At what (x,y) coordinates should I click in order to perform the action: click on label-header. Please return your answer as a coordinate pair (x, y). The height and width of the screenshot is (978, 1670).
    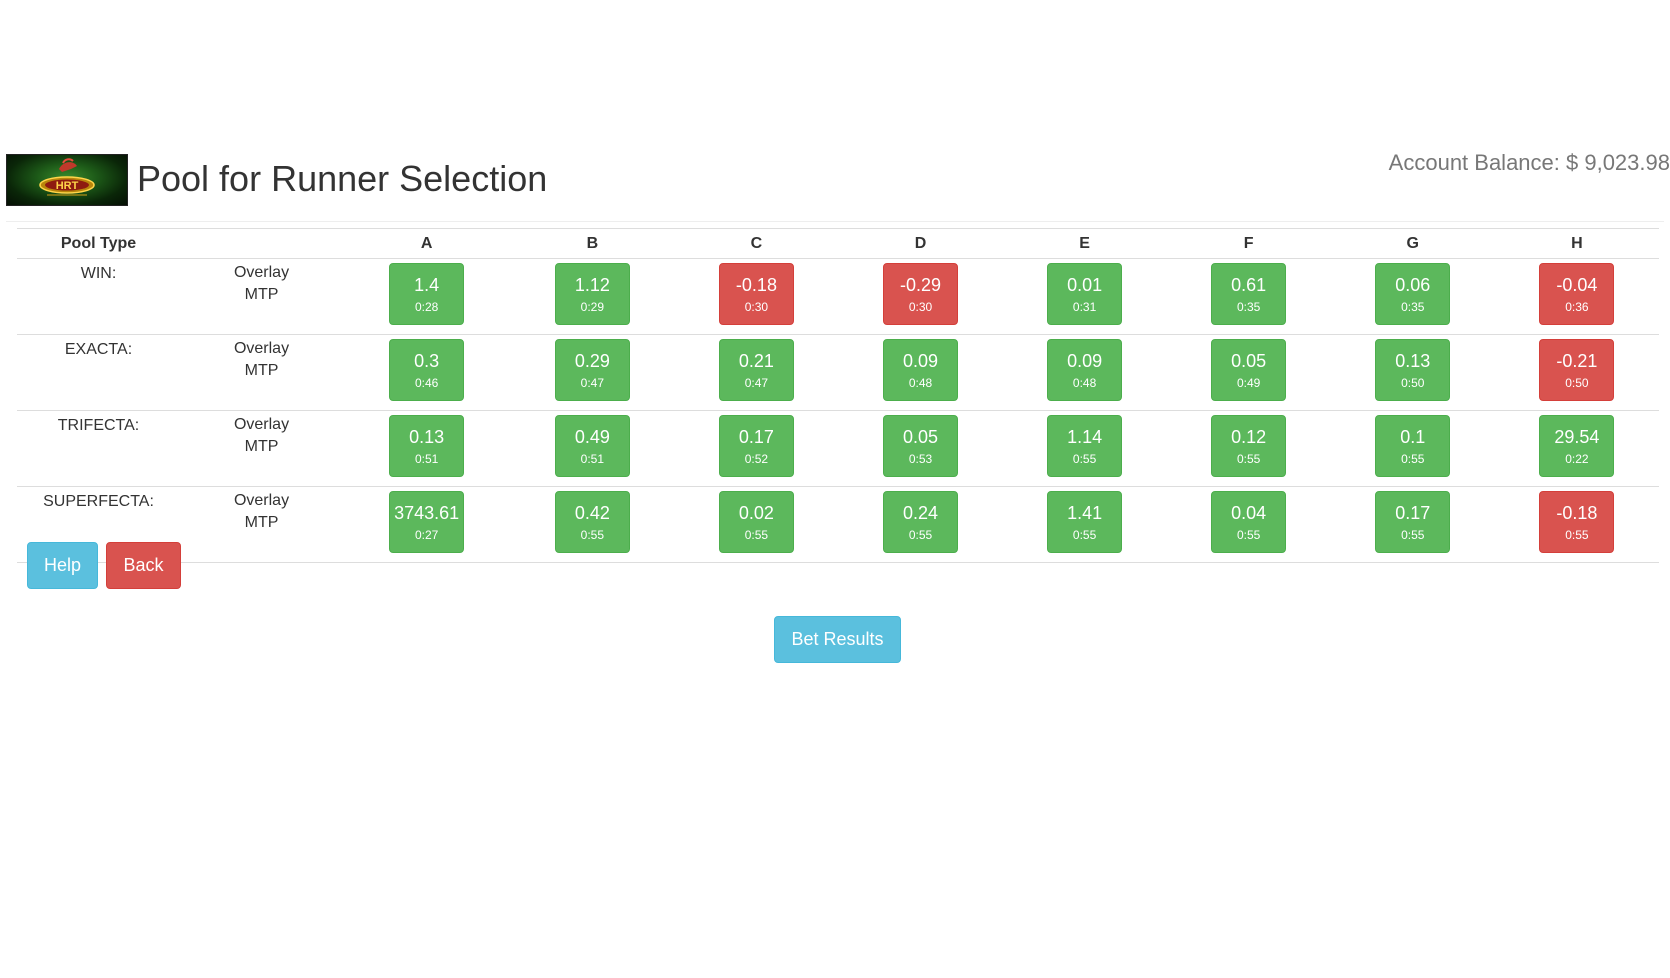
    Looking at the image, I should click on (262, 243).